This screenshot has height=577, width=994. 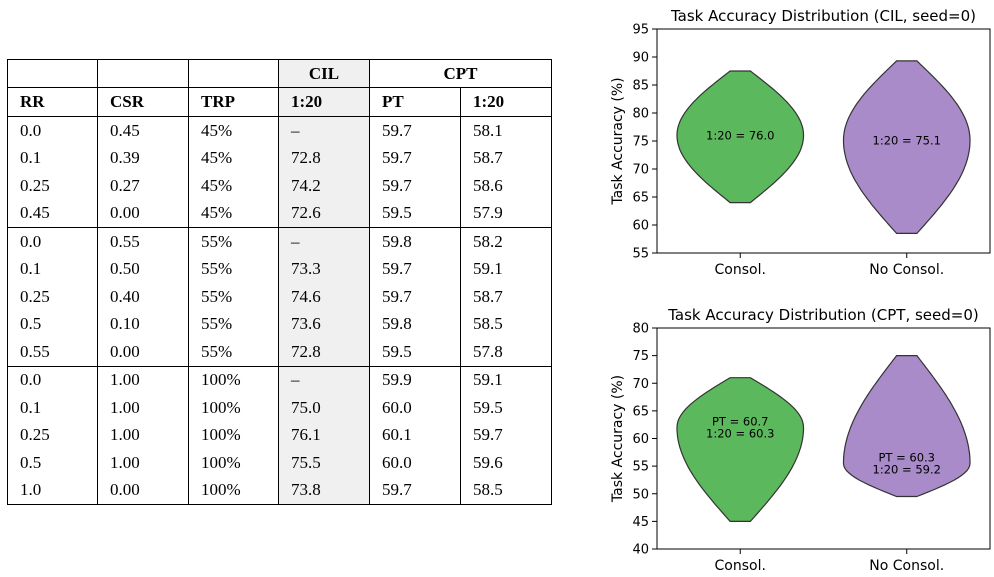 I want to click on table-cell: 74.6, so click(x=324, y=297).